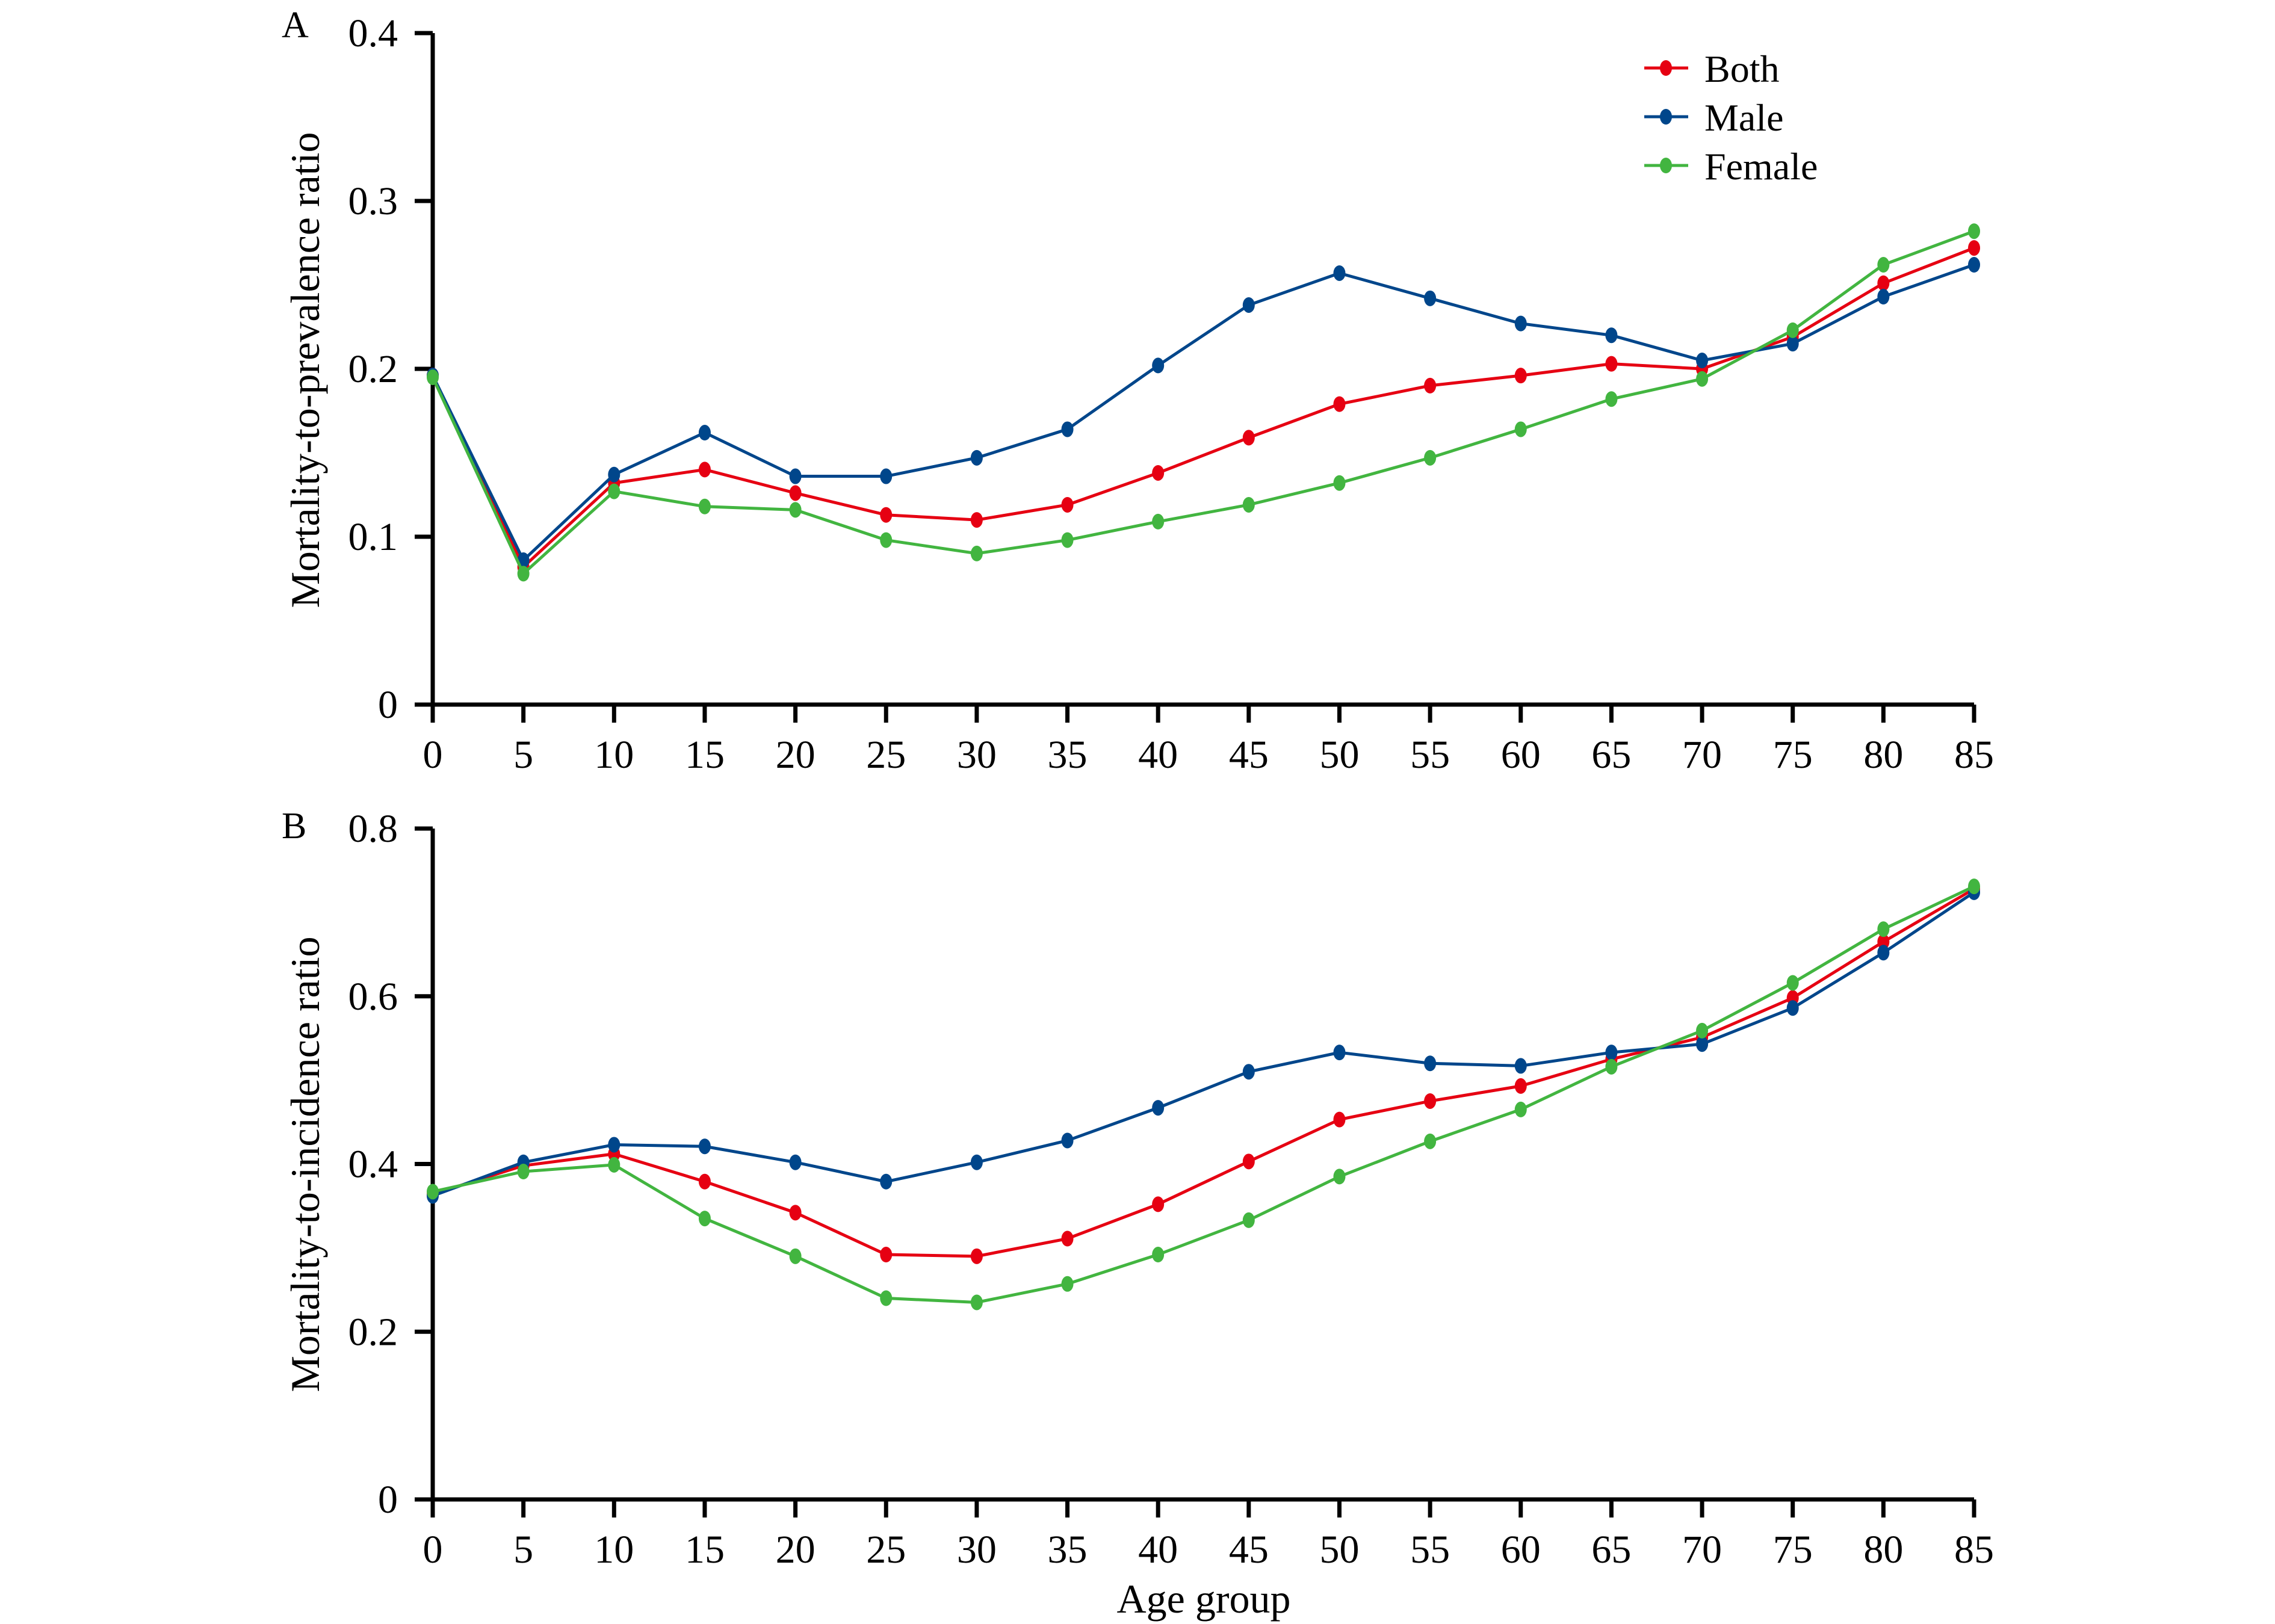  What do you see at coordinates (1203, 408) in the screenshot?
I see `series-line-both` at bounding box center [1203, 408].